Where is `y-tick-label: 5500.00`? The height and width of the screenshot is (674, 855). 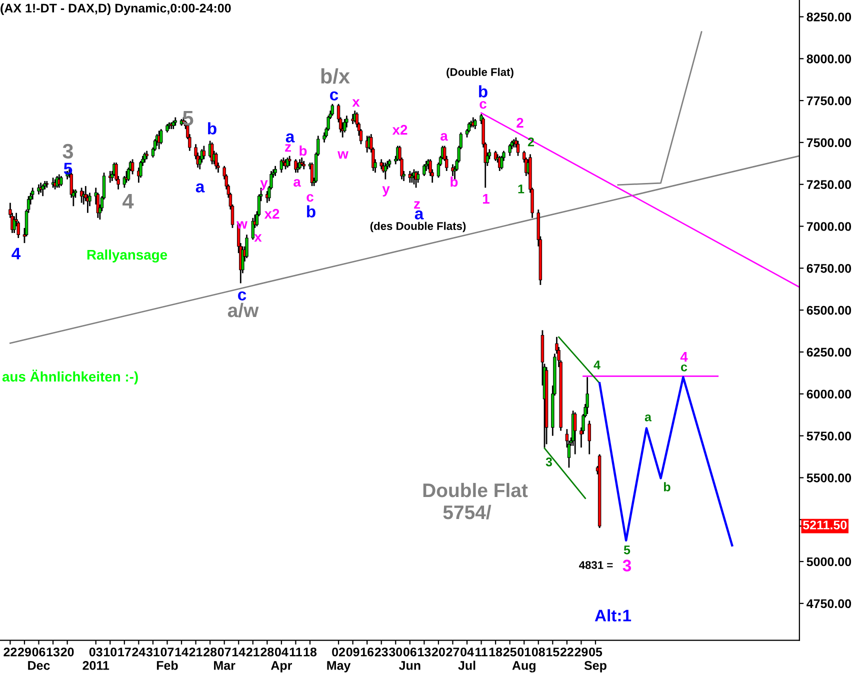 y-tick-label: 5500.00 is located at coordinates (829, 478).